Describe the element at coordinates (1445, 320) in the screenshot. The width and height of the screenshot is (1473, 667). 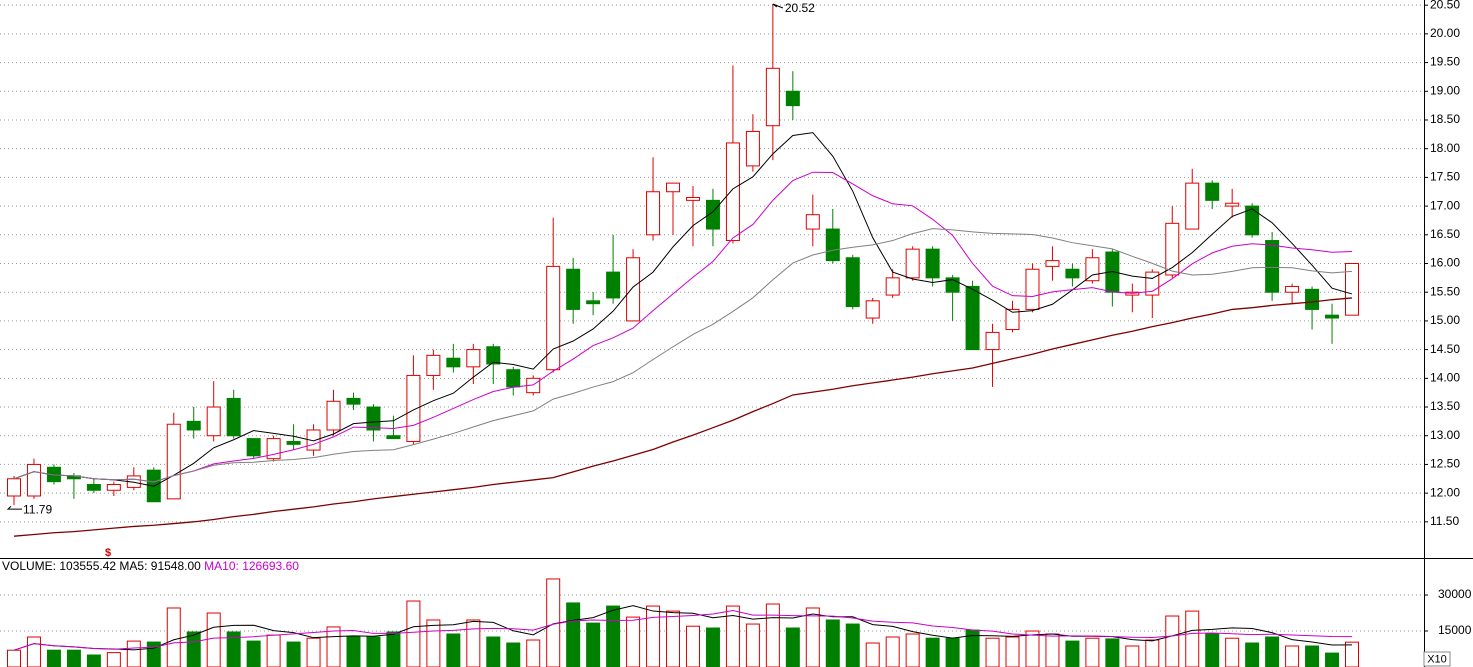
I see `y-tick-label: 15.00` at that location.